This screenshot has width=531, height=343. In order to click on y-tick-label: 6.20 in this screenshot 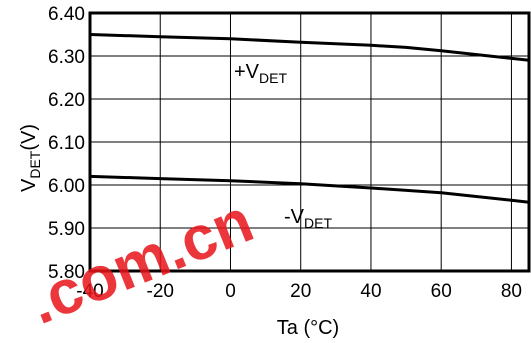, I will do `click(66, 100)`.